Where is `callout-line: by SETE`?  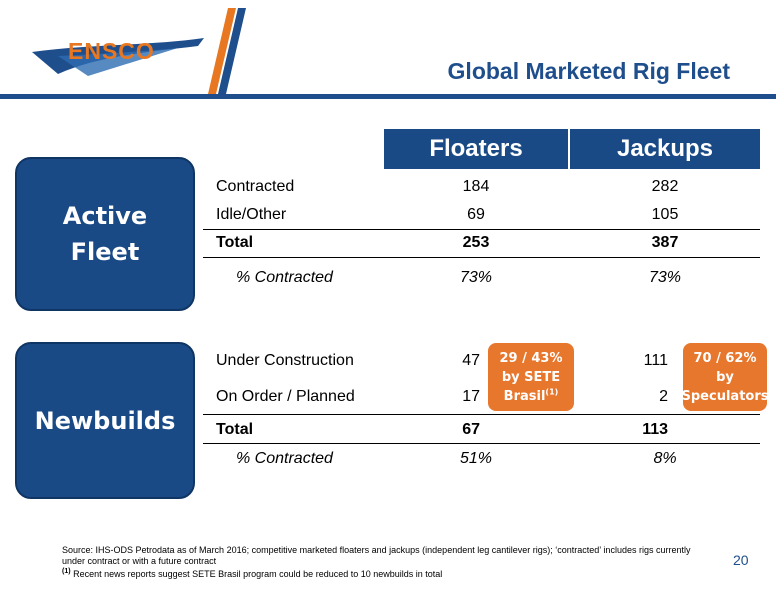
callout-line: by SETE is located at coordinates (531, 377).